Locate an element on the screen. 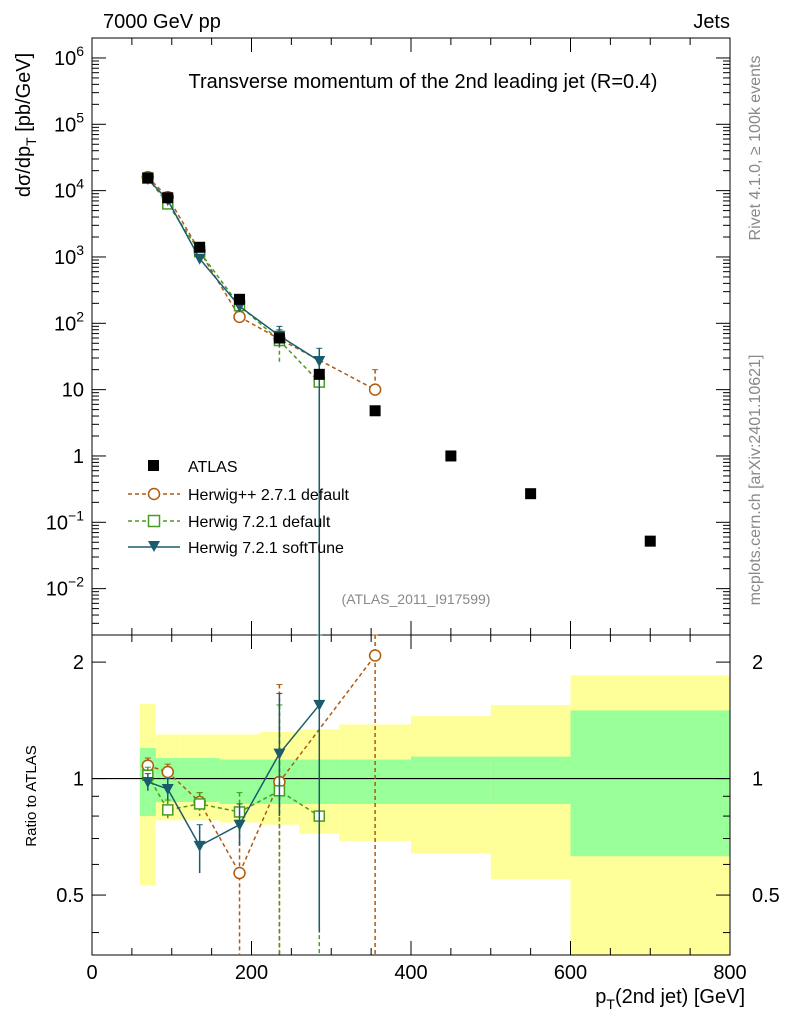 This screenshot has height=1024, width=786. main-y-tick-label: 10⁴ is located at coordinates (69, 189).